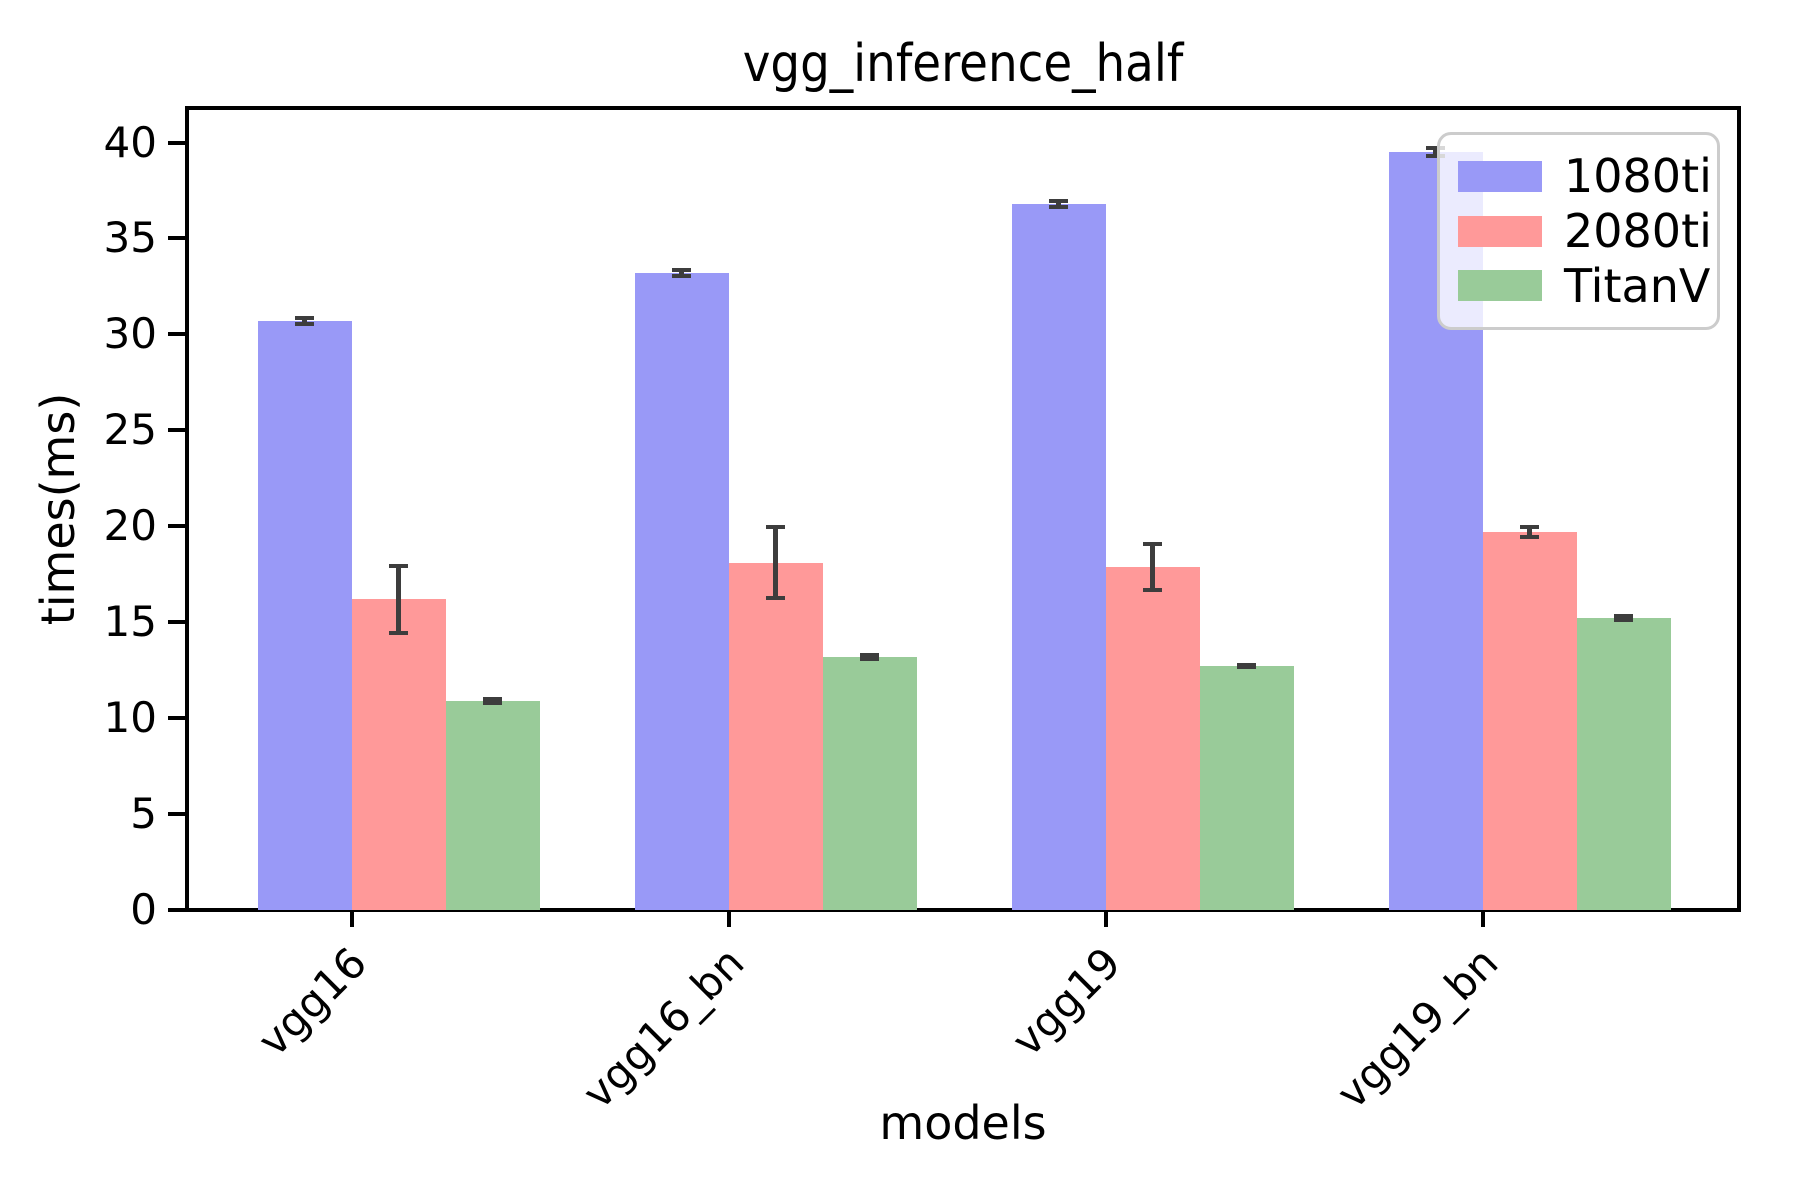 This screenshot has width=1800, height=1200. What do you see at coordinates (775, 563) in the screenshot?
I see `error-bar-2080ti-vgg16_bn` at bounding box center [775, 563].